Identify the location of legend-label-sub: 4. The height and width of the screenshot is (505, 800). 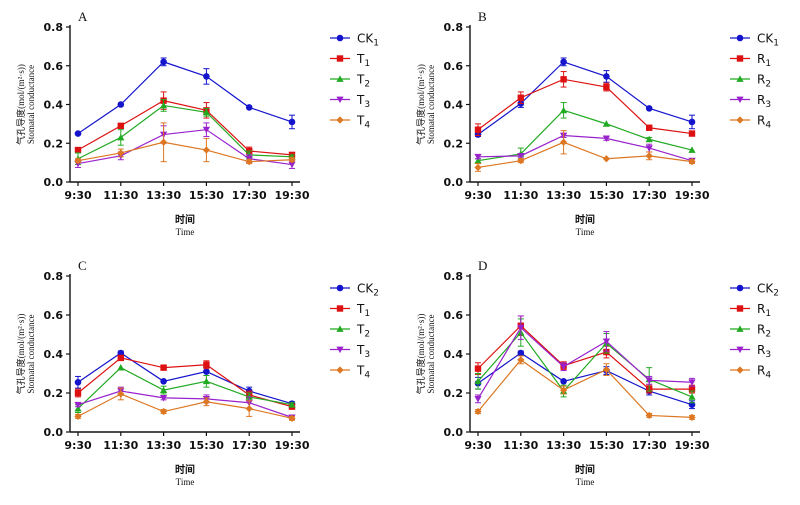
(367, 126).